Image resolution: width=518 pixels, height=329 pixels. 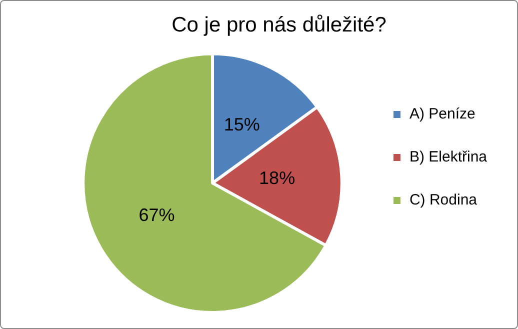 I want to click on data-label: 15%, so click(x=242, y=124).